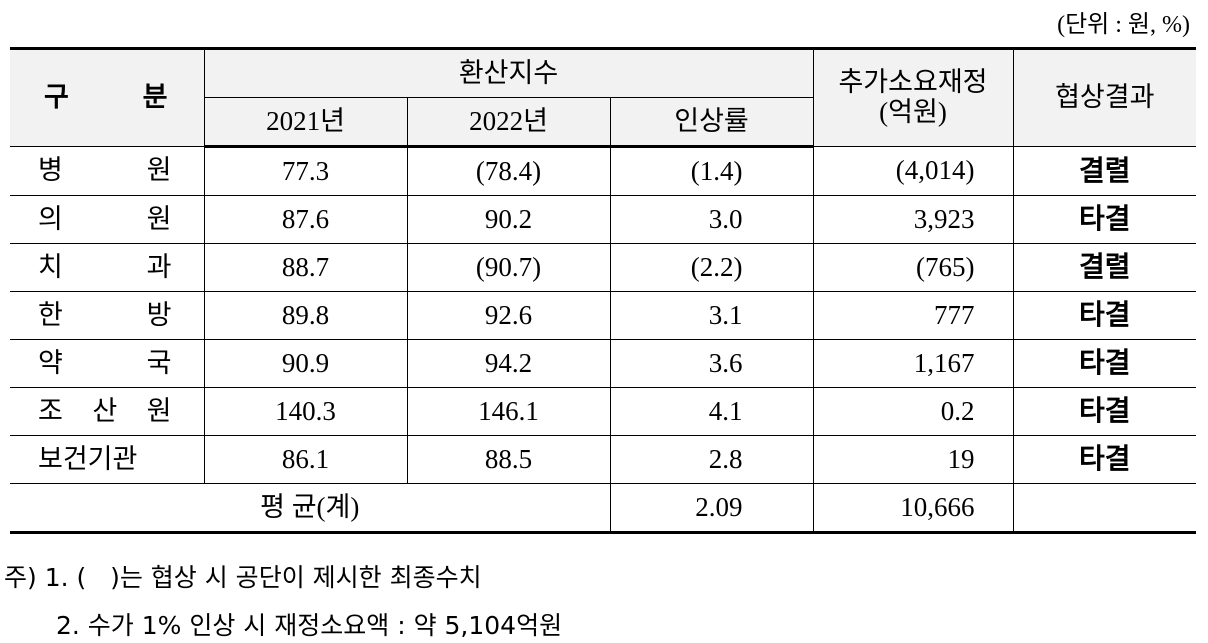  I want to click on table-cell: 19, so click(913, 459).